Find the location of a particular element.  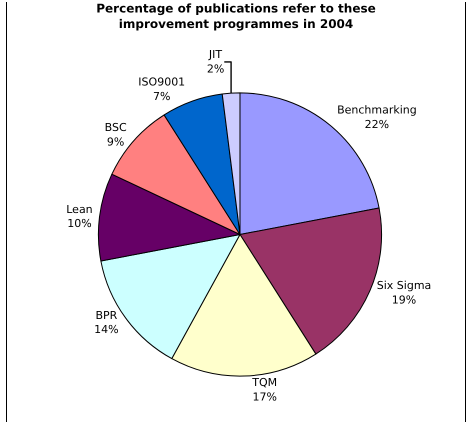

slice-label: Benchmarking is located at coordinates (377, 110).